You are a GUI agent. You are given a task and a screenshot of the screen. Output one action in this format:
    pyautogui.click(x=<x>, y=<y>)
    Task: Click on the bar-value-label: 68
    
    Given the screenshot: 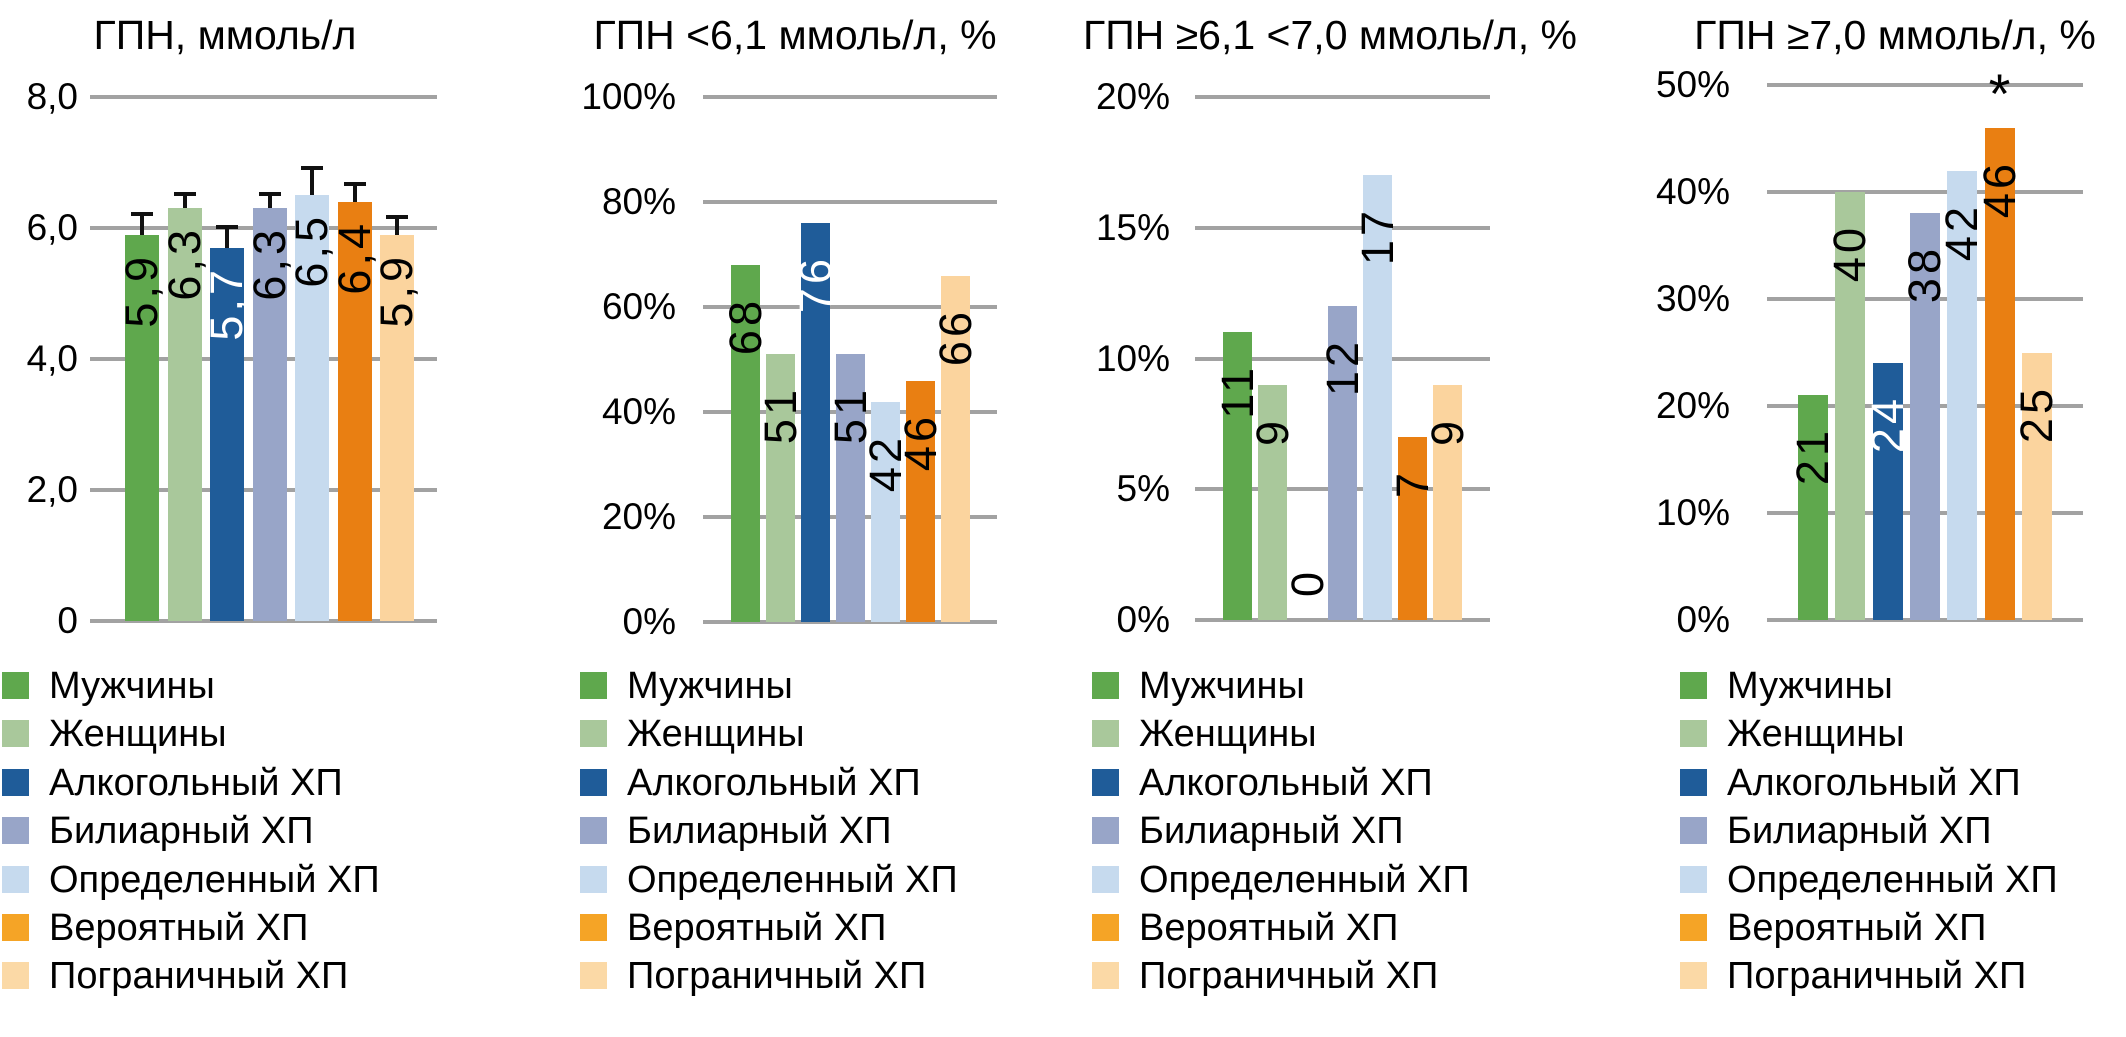 What is the action you would take?
    pyautogui.click(x=745, y=326)
    